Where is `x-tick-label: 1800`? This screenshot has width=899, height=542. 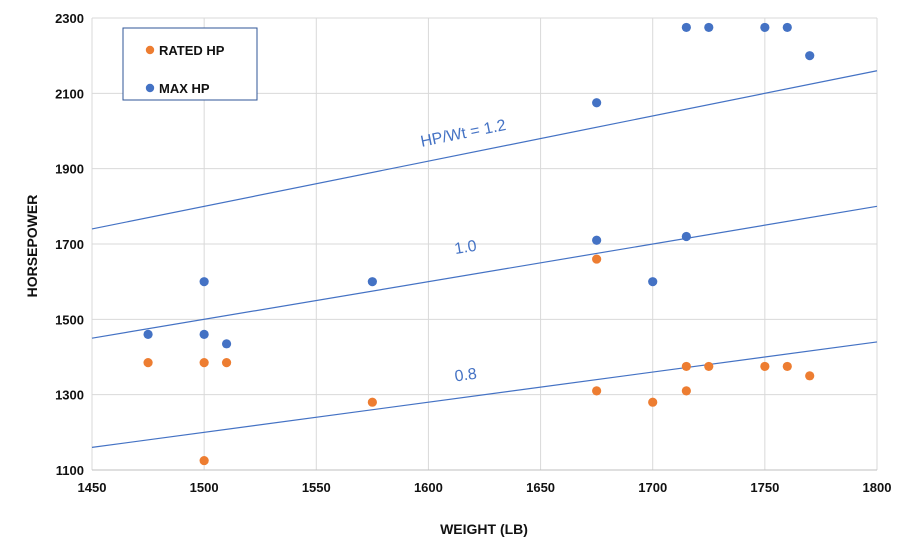
x-tick-label: 1800 is located at coordinates (877, 487).